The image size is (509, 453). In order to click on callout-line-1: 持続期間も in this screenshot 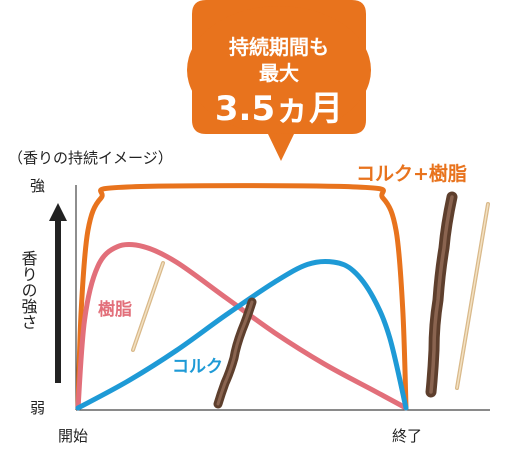, I will do `click(279, 47)`.